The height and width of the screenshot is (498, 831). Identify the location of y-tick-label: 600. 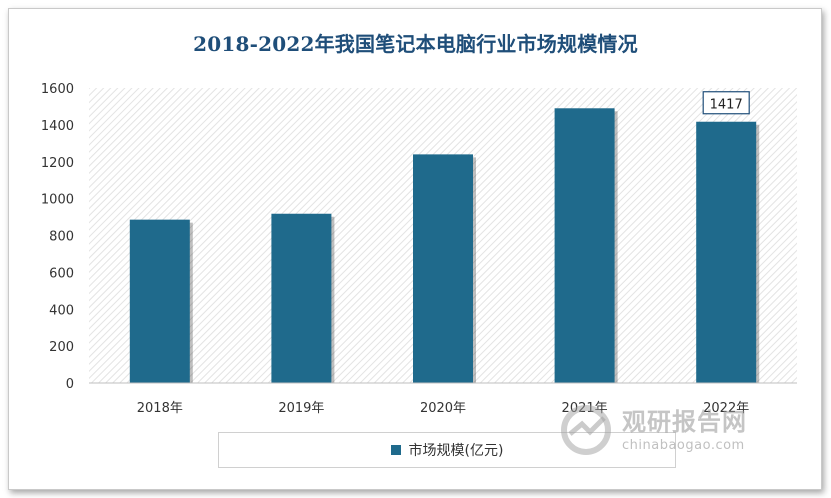
(61, 273).